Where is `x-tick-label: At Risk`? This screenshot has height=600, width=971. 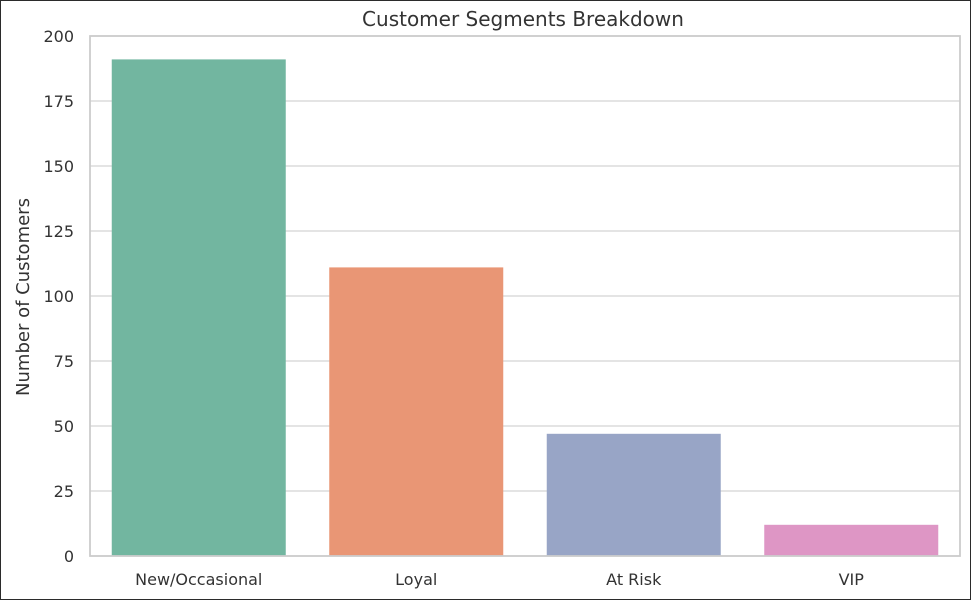
x-tick-label: At Risk is located at coordinates (634, 579).